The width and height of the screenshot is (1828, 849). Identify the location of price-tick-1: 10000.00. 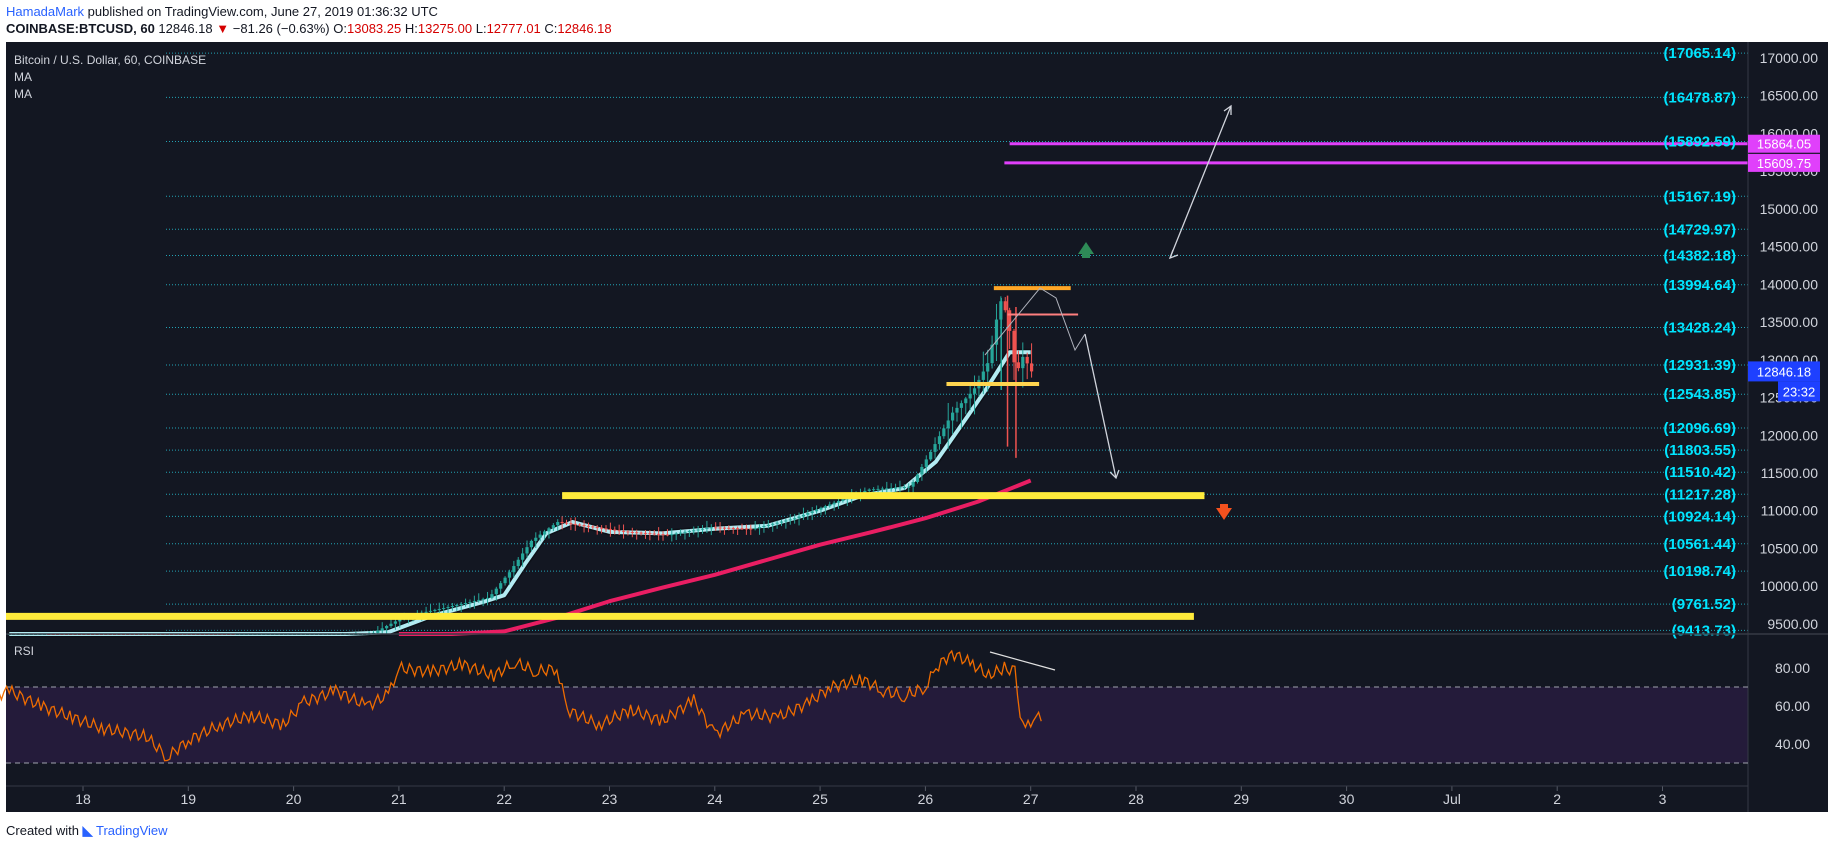
(1789, 586).